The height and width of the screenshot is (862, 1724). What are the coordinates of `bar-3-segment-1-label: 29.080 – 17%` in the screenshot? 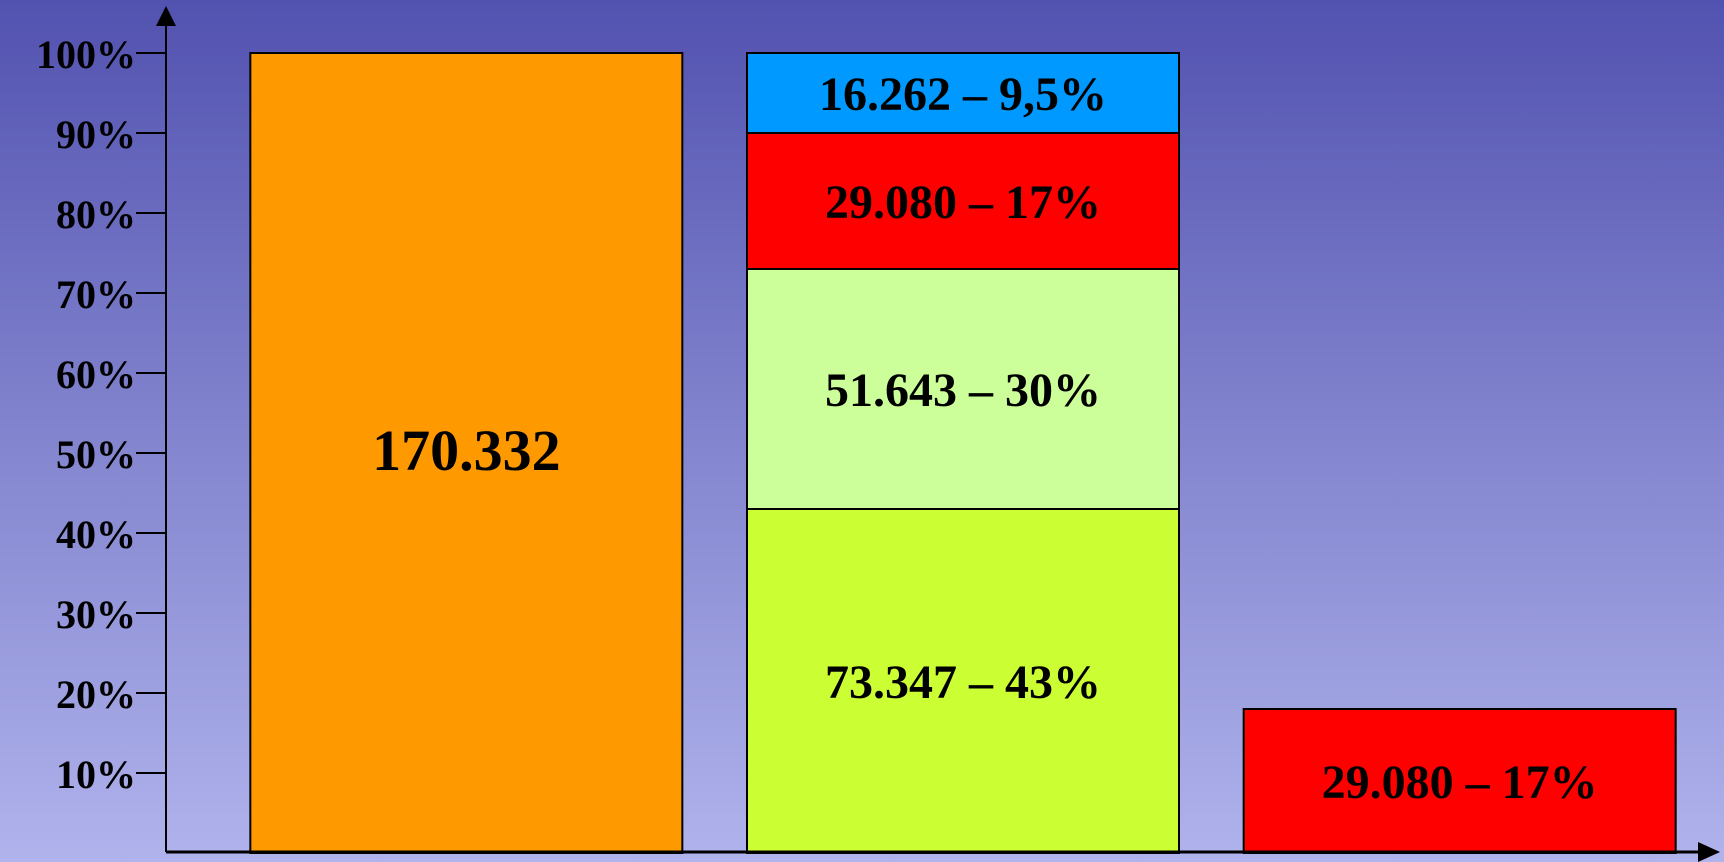 It's located at (1460, 782).